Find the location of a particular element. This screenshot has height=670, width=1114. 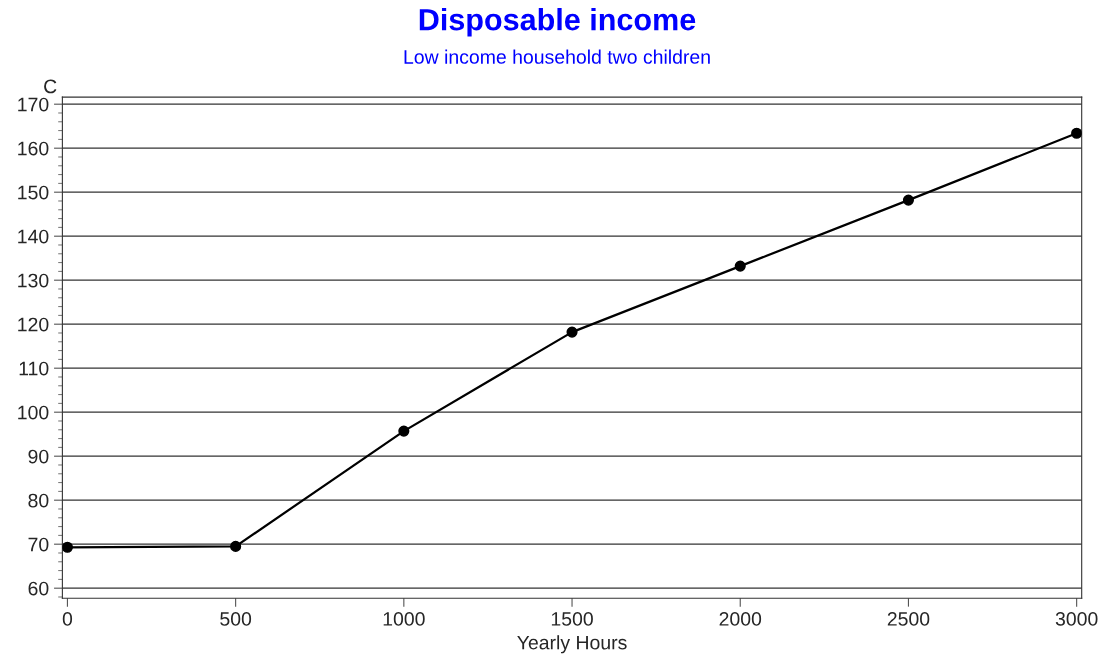

x-tick-label: 1000 is located at coordinates (404, 619).